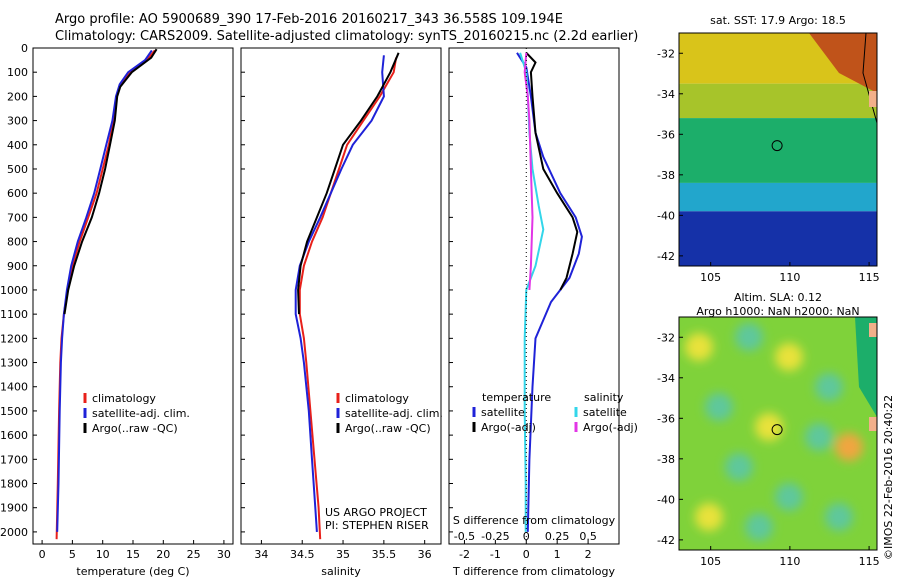 This screenshot has width=900, height=580. I want to click on xtick-label: 25, so click(194, 554).